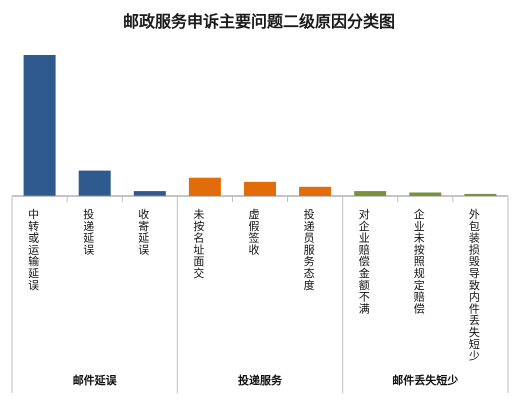 This screenshot has height=403, width=518. What do you see at coordinates (364, 261) in the screenshot?
I see `category-label-7: 对企业赔偿金额不满` at bounding box center [364, 261].